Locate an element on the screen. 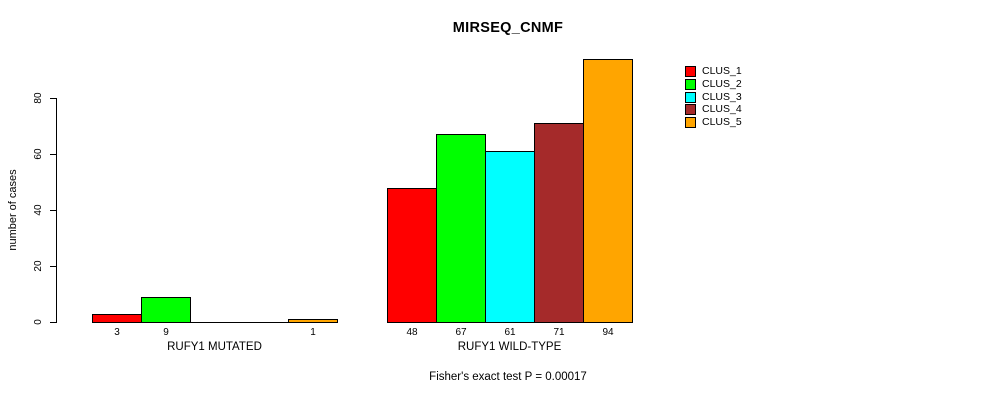 The width and height of the screenshot is (990, 400). legend-label: CLUS_1 is located at coordinates (722, 71).